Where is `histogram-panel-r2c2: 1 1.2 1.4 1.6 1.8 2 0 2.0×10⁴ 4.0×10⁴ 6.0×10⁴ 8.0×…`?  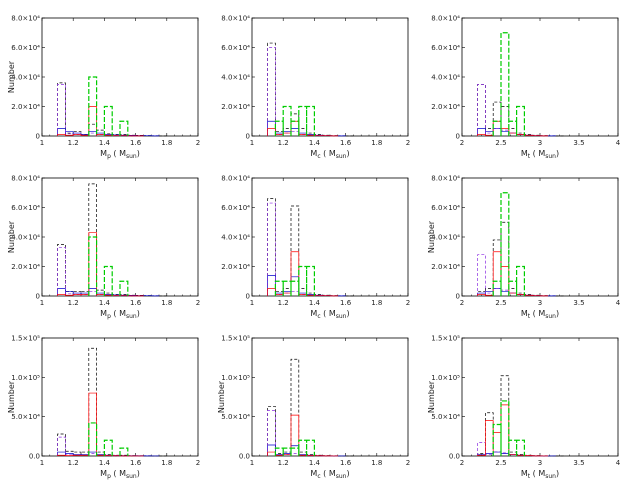
histogram-panel-r2c2: 1 1.2 1.4 1.6 1.8 2 0 2.0×10⁴ 4.0×10⁴ 6.0×10⁴ 8.0×… is located at coordinates (315, 240).